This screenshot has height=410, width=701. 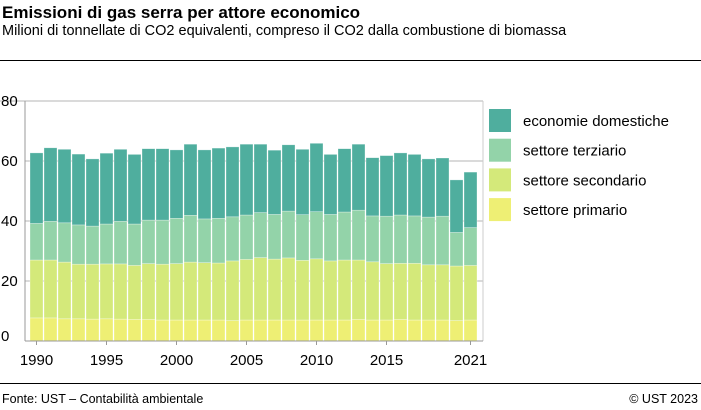 What do you see at coordinates (246, 360) in the screenshot?
I see `x-tick-label: 2005` at bounding box center [246, 360].